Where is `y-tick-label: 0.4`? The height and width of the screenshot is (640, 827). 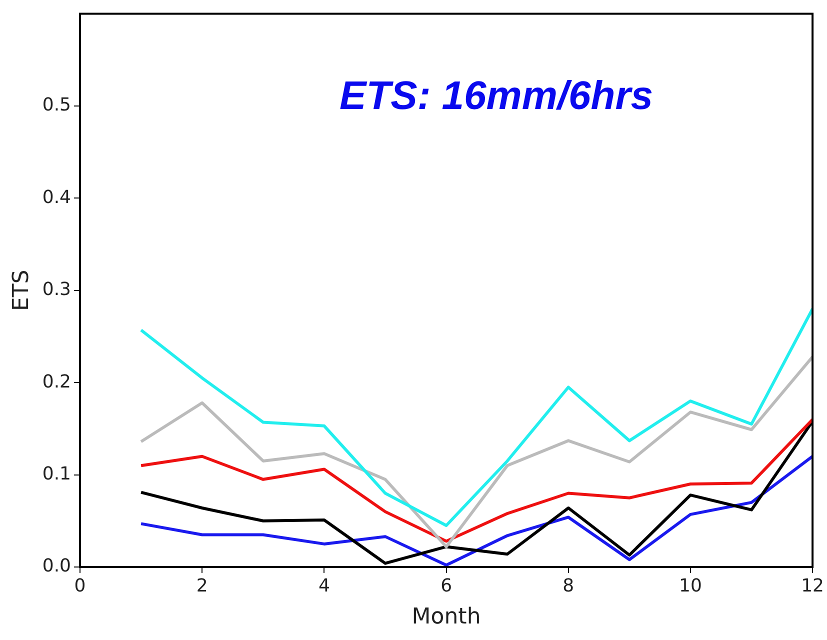 y-tick-label: 0.4 is located at coordinates (57, 197).